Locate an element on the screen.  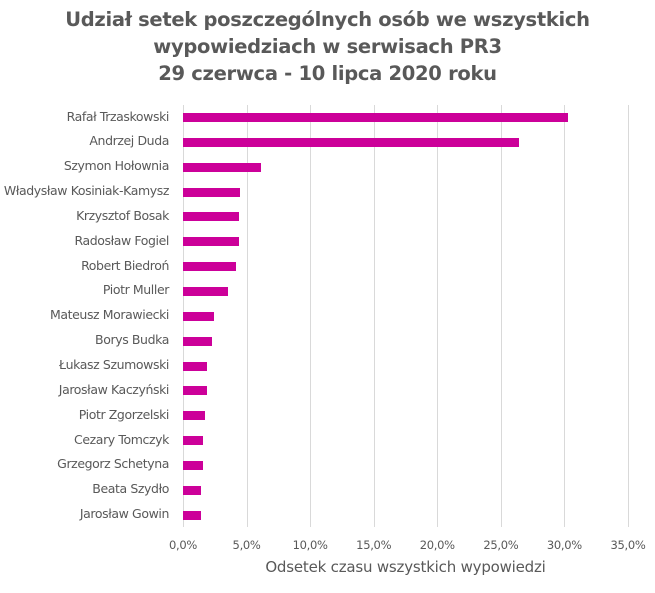
x-tick-label: 15,0% is located at coordinates (374, 545).